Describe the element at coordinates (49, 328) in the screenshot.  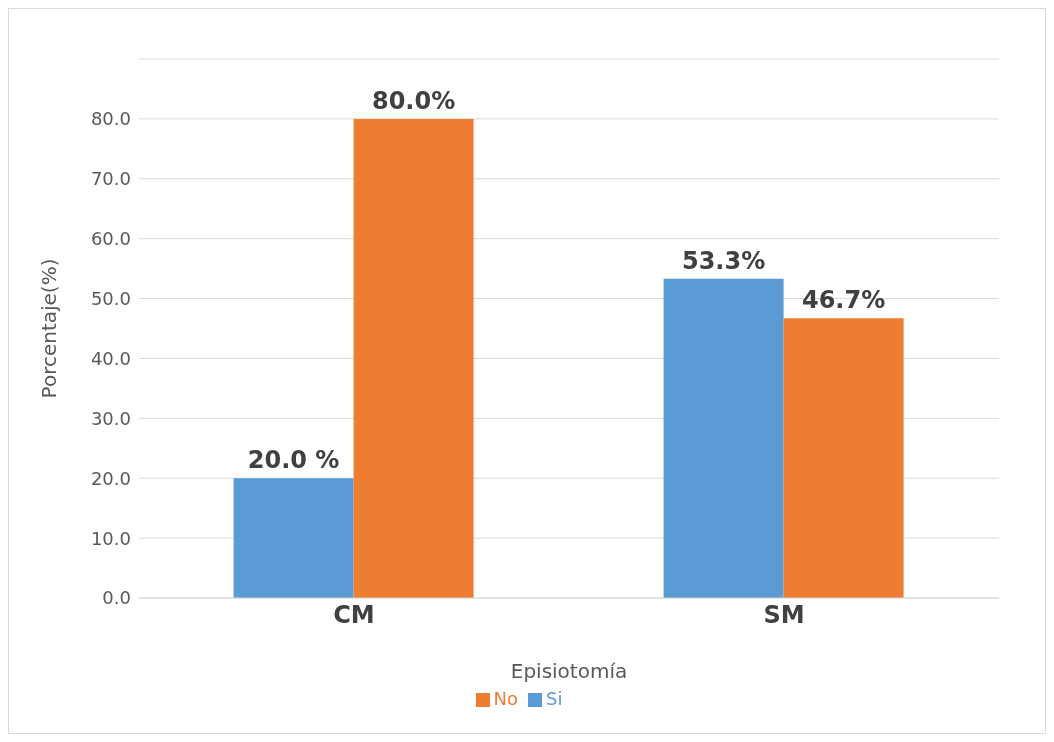
I see `y-axis-title: Porcentaje(%)` at that location.